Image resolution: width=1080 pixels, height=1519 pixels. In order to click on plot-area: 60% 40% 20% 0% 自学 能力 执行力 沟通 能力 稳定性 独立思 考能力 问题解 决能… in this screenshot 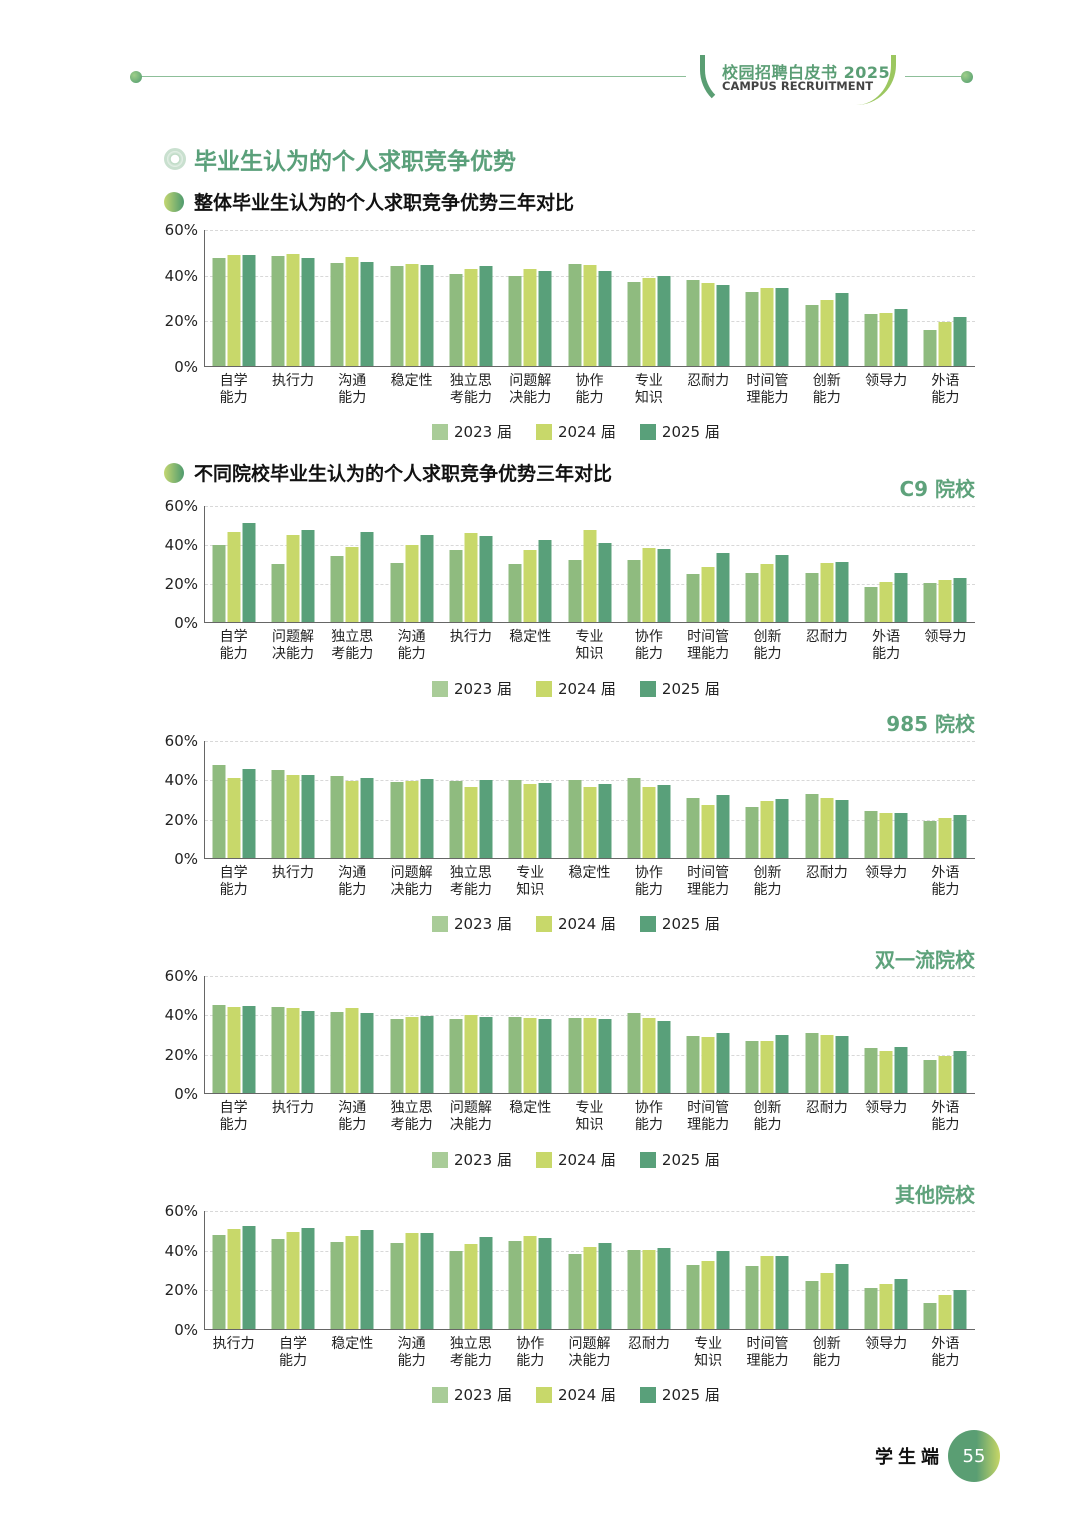, I will do `click(570, 313)`.